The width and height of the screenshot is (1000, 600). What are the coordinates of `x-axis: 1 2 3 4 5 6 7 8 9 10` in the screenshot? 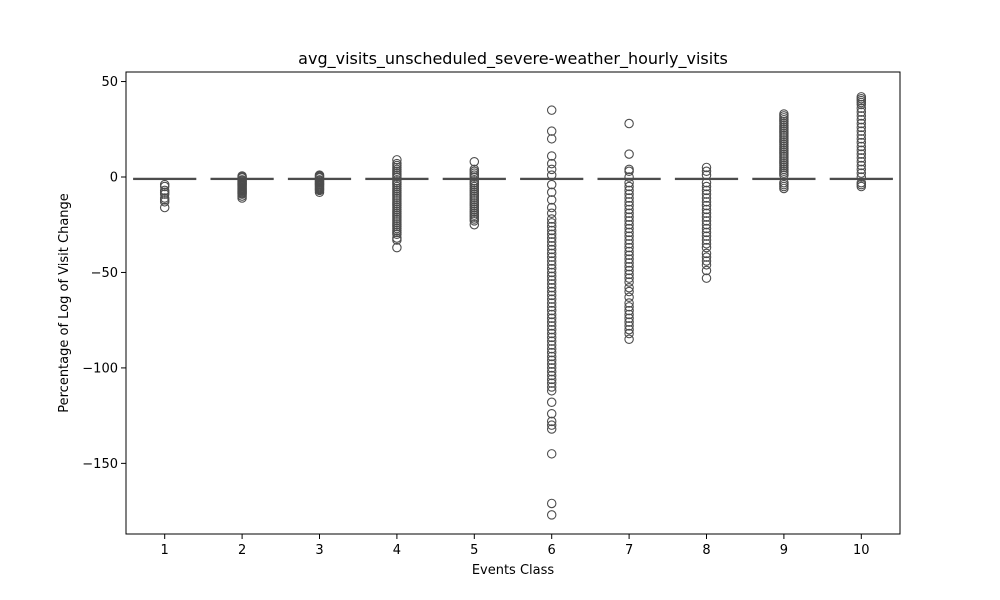 It's located at (515, 546).